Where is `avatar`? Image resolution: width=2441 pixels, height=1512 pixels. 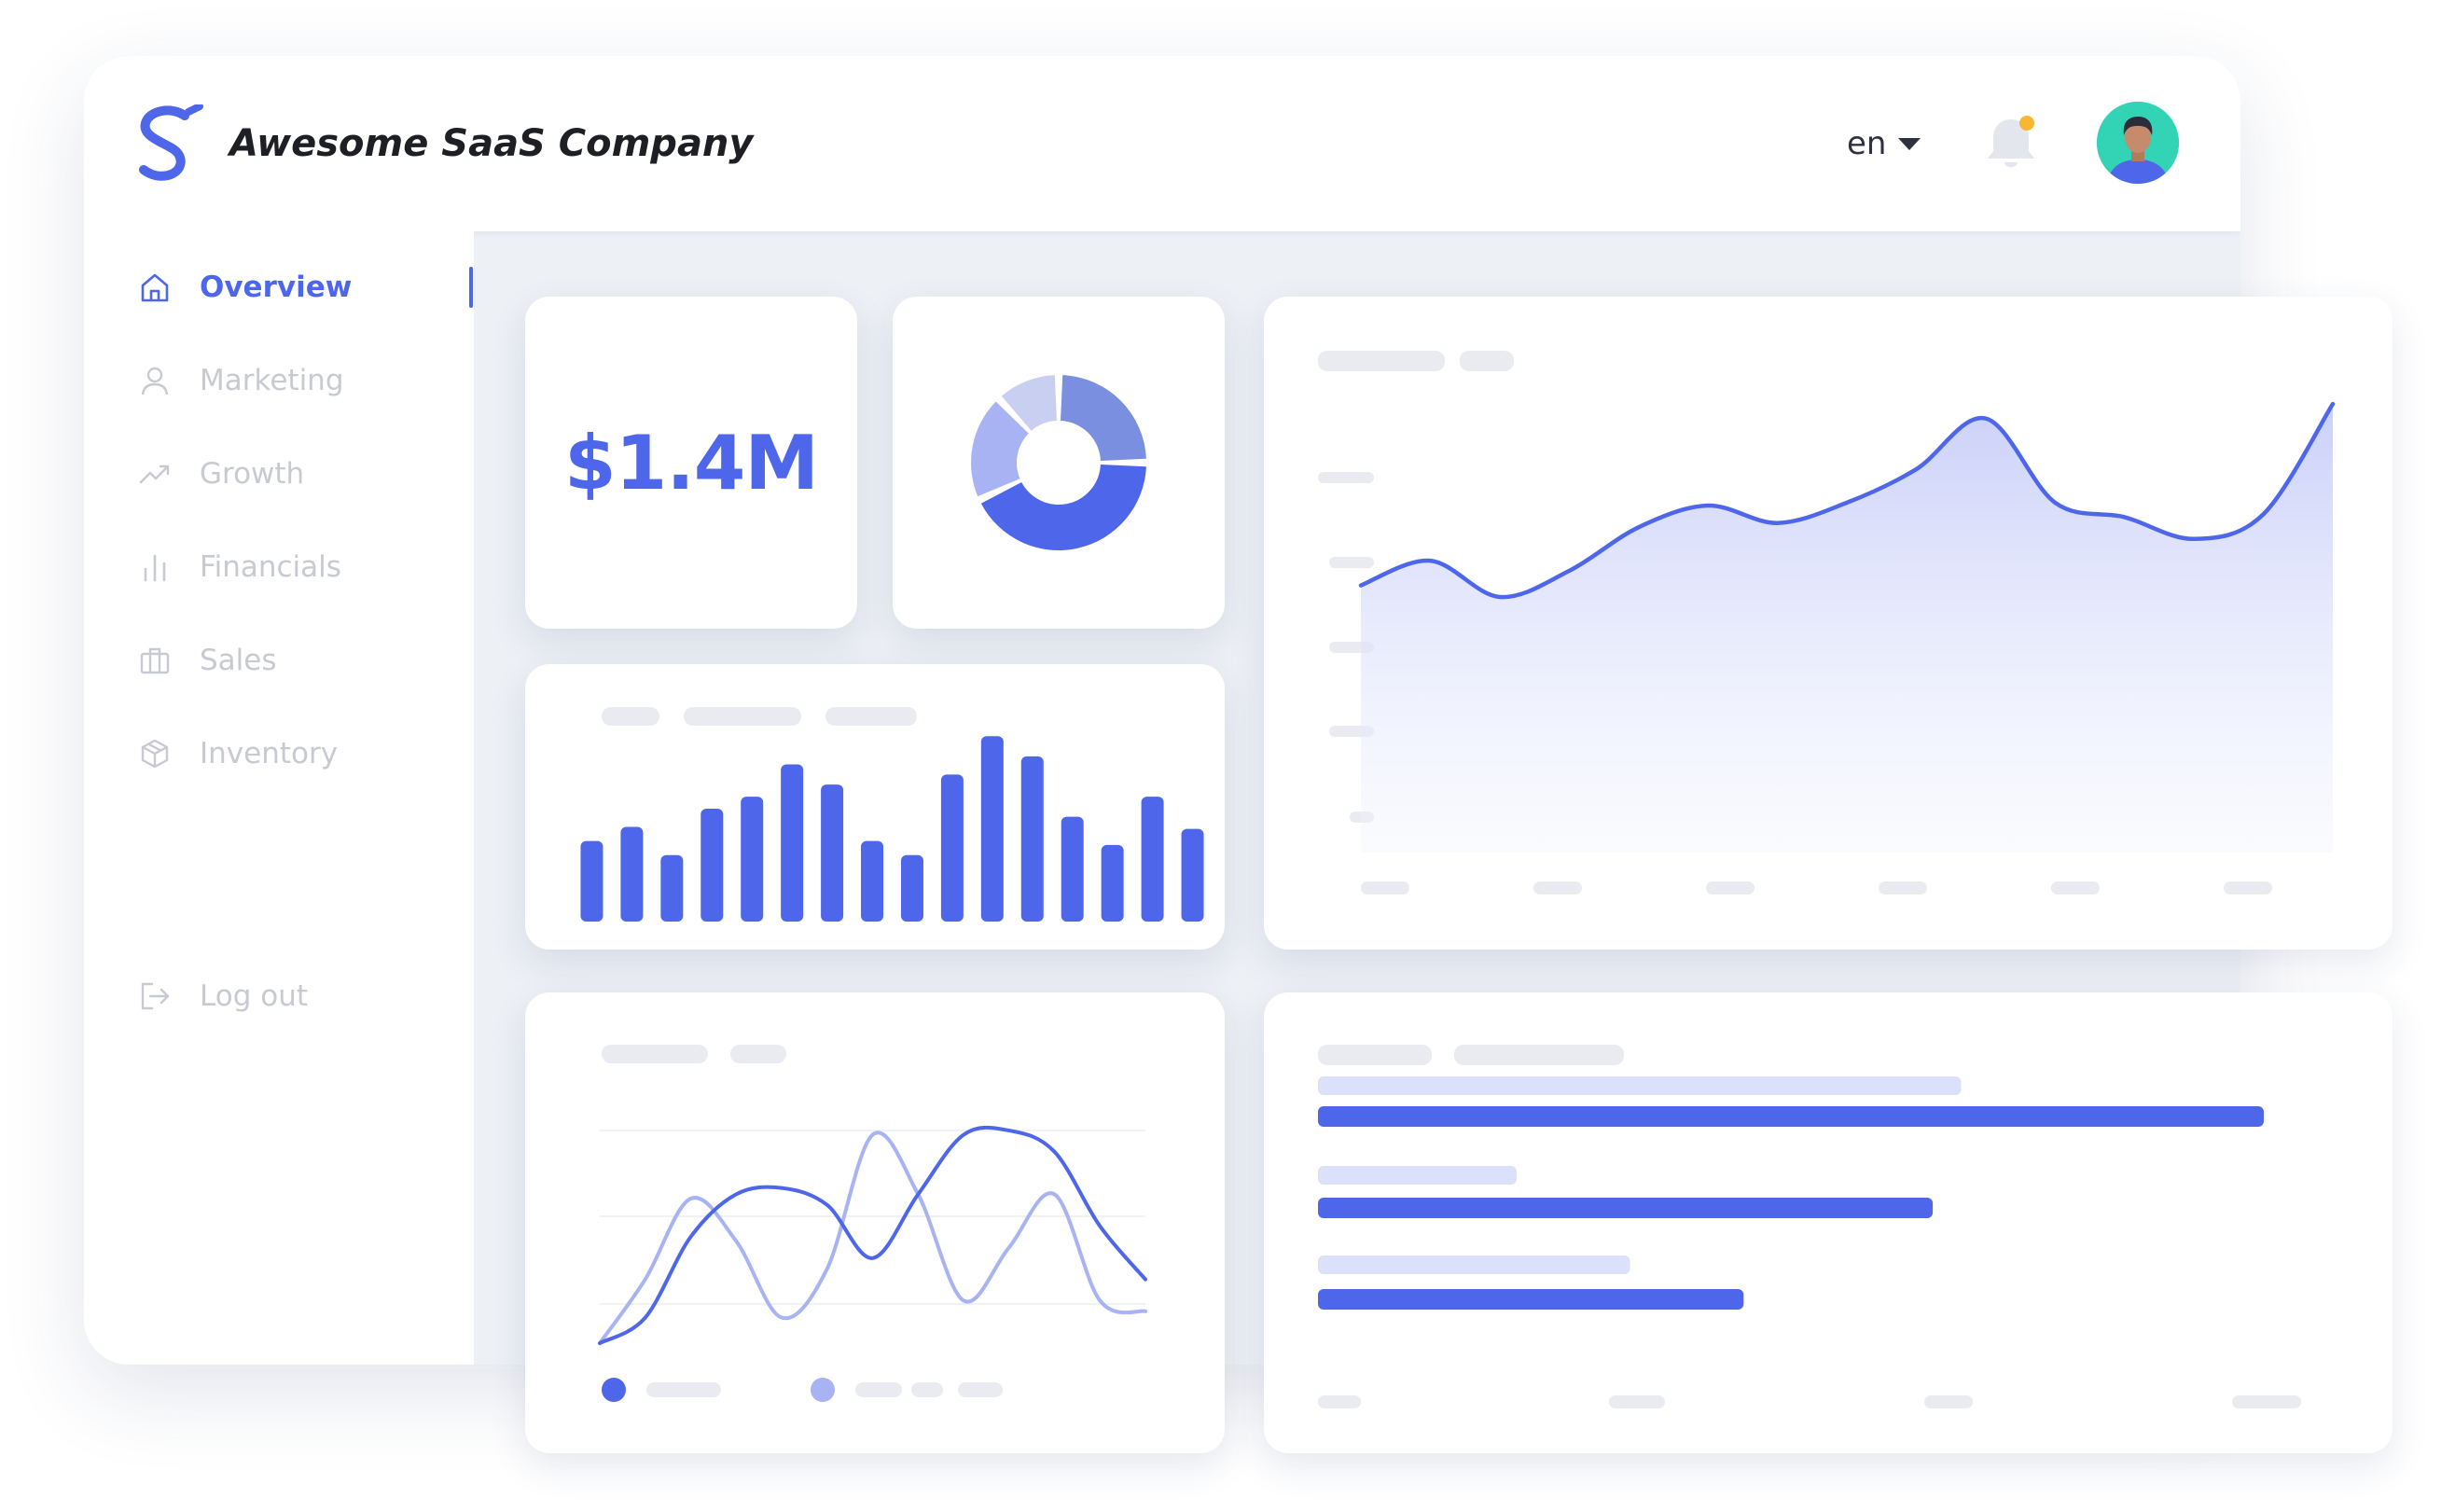 avatar is located at coordinates (2138, 143).